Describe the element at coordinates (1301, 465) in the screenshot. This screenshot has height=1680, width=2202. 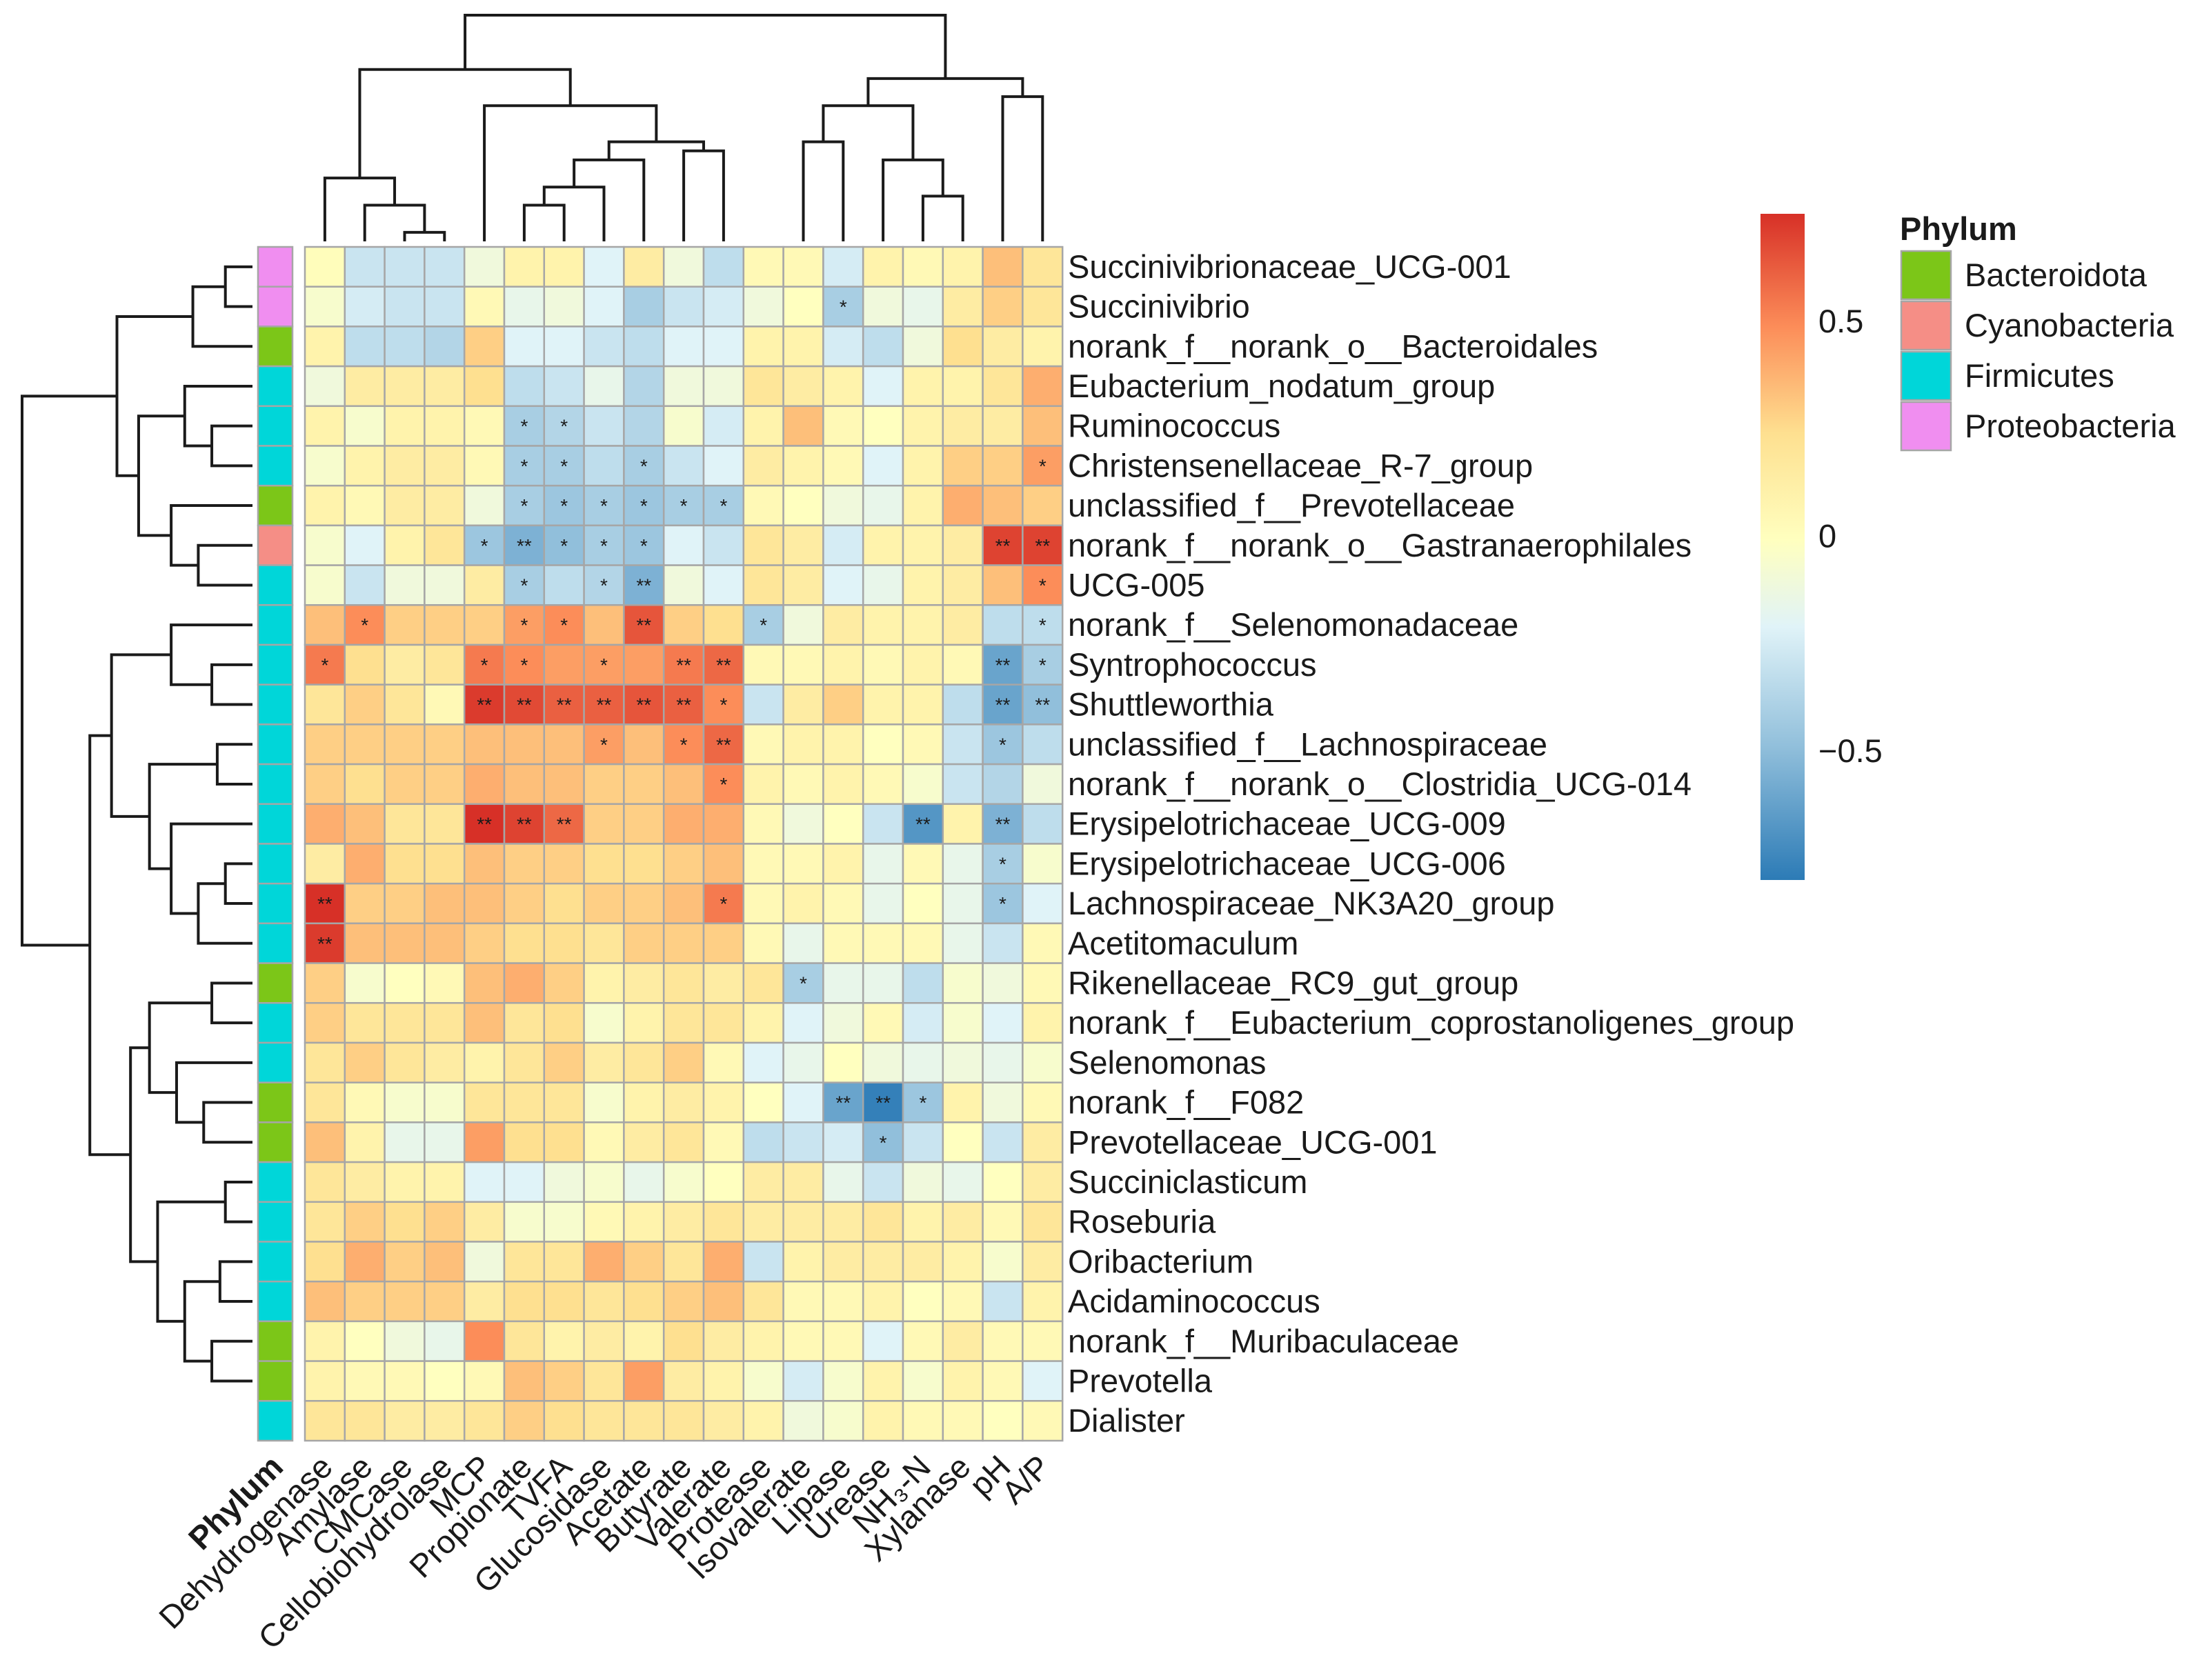
I see `row-label: Christensenellaceae_R-7_group` at that location.